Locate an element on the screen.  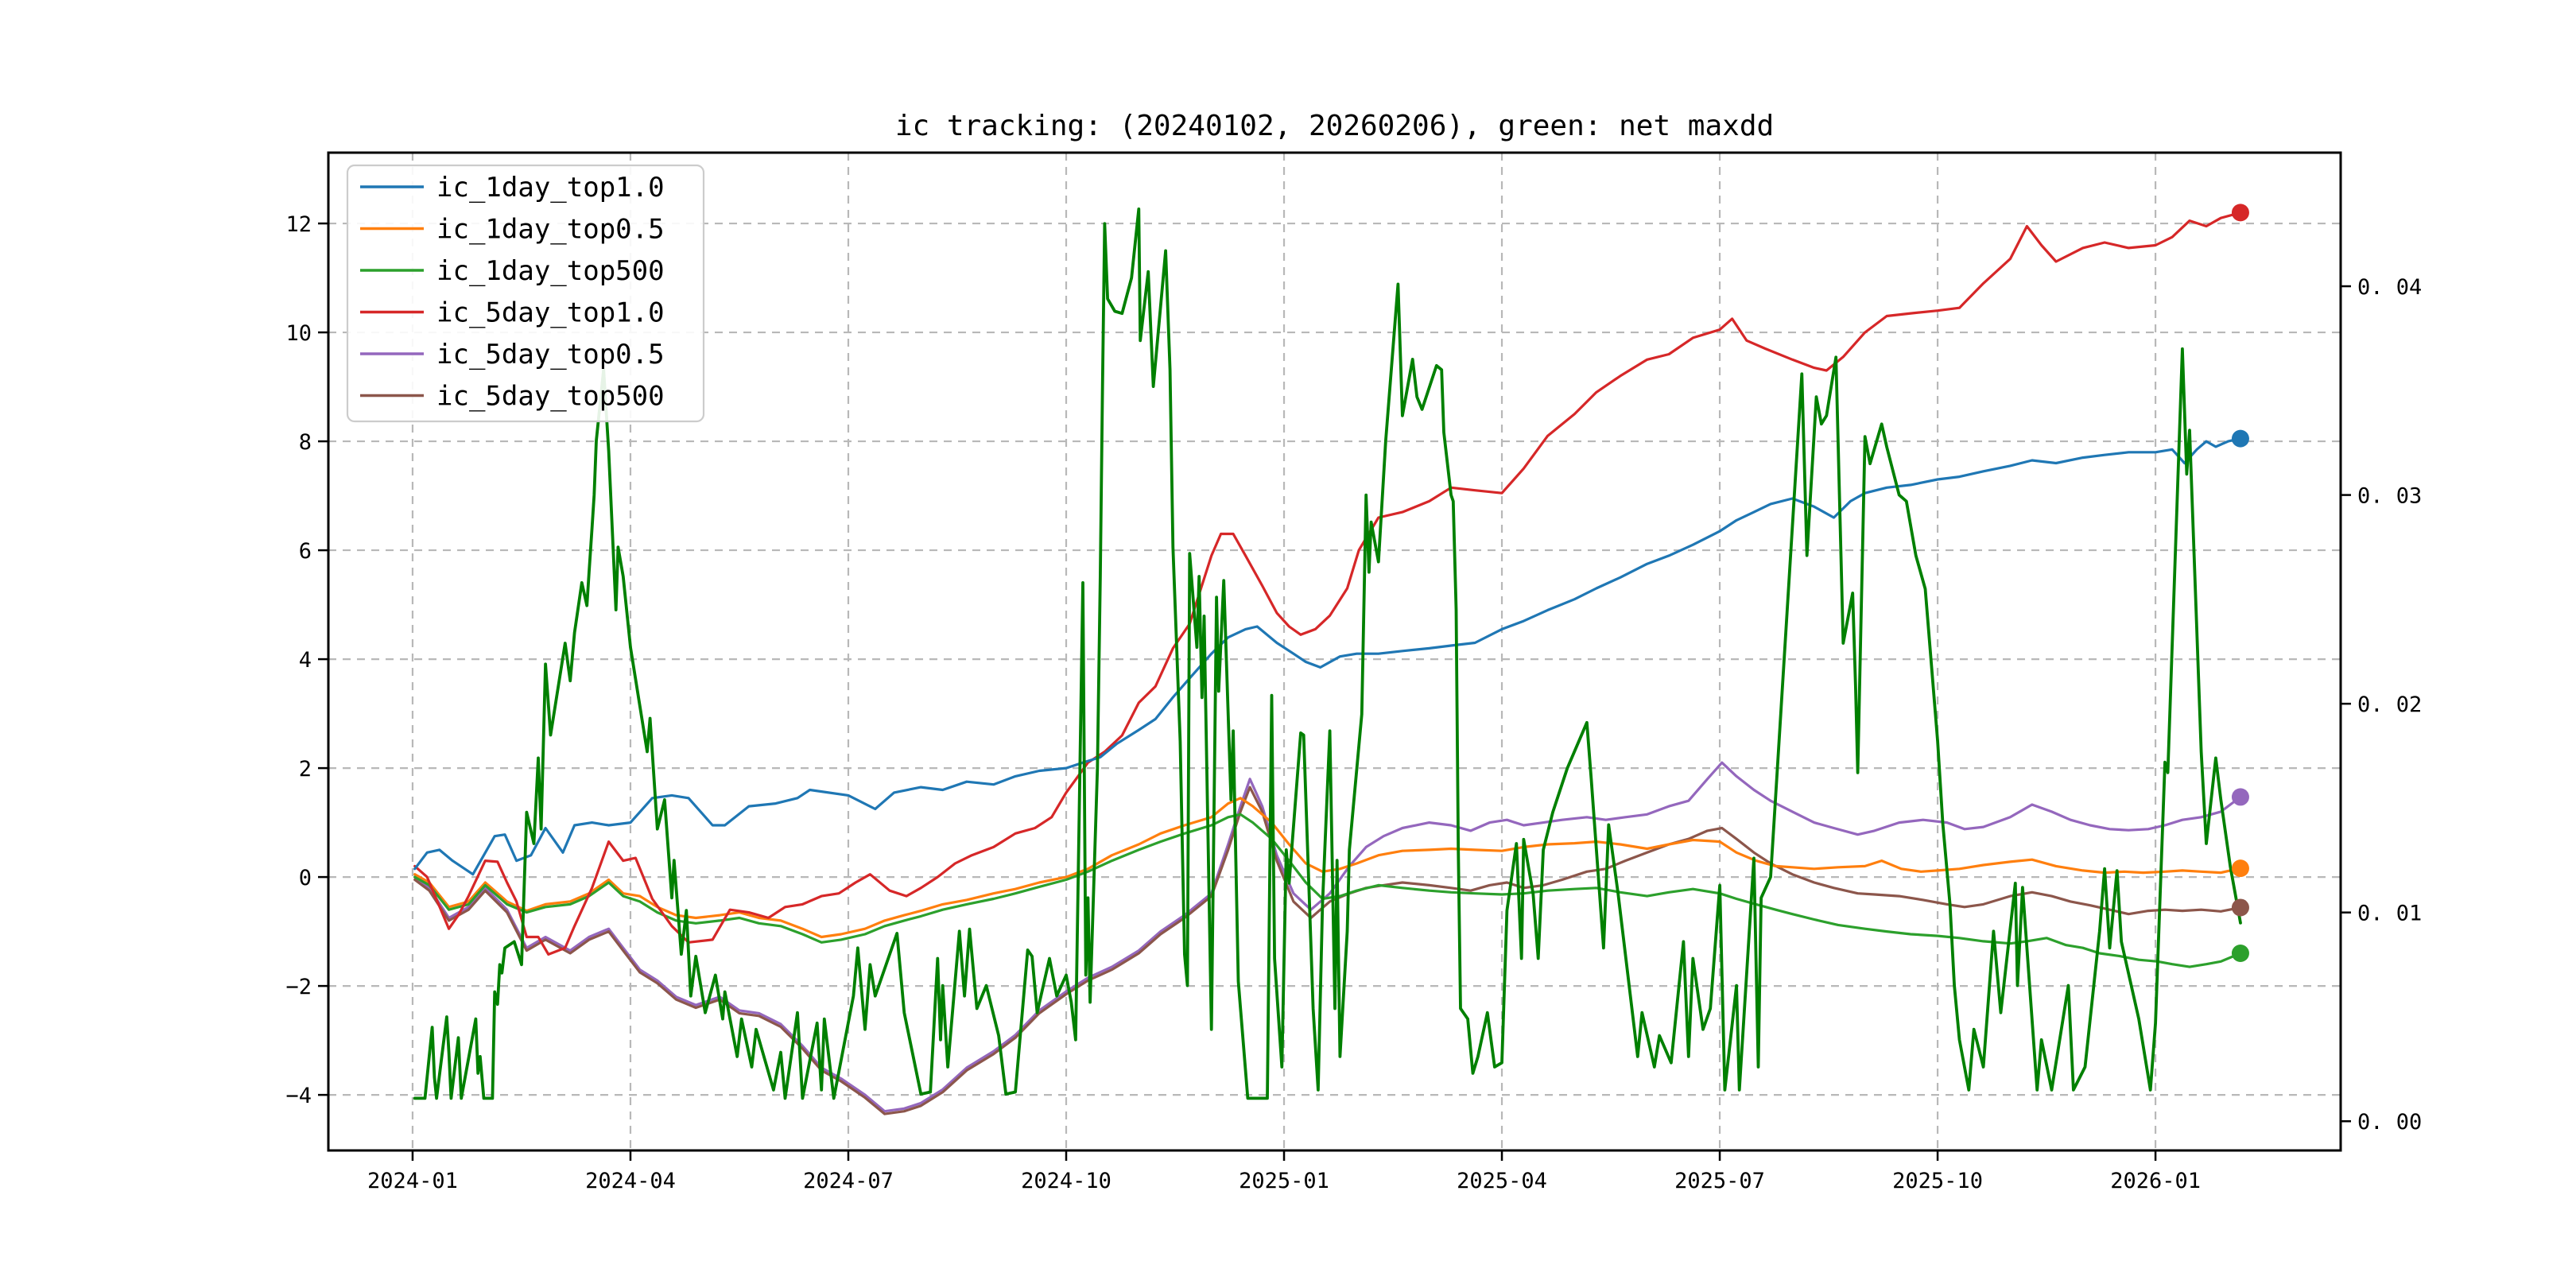
legend-item-ic_1day_top0_5: ic_1day_top0.5 is located at coordinates (512, 230).